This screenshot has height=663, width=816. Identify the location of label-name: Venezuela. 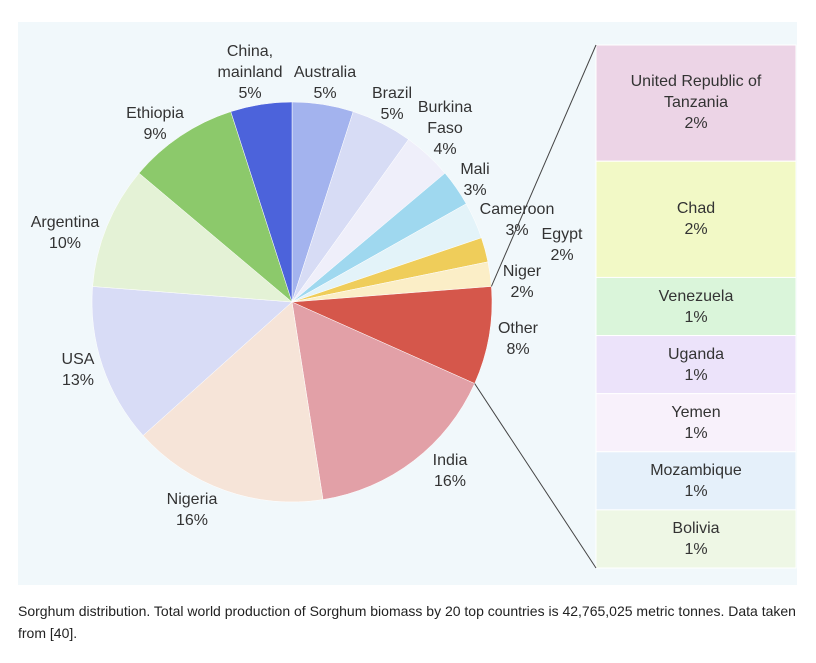
(696, 296).